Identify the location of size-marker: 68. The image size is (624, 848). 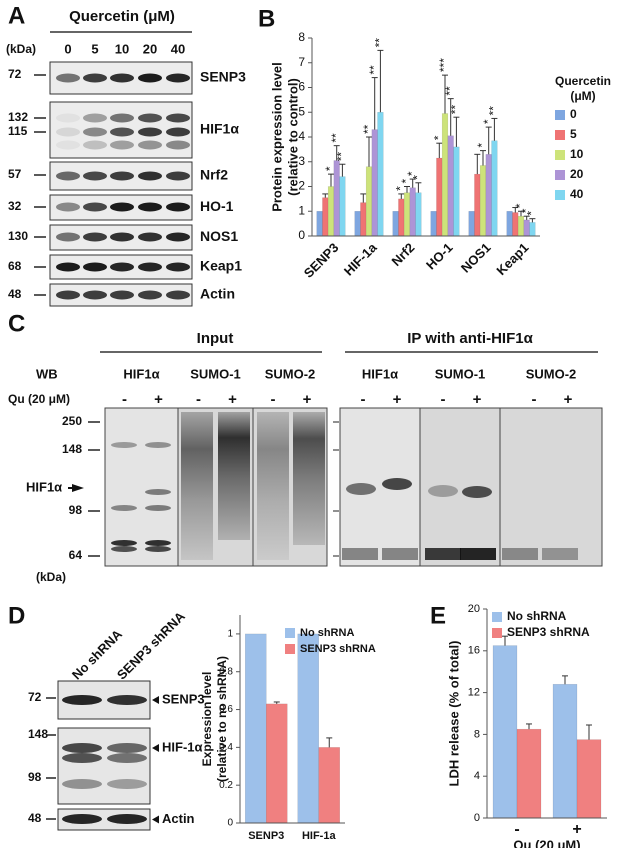
(15, 266).